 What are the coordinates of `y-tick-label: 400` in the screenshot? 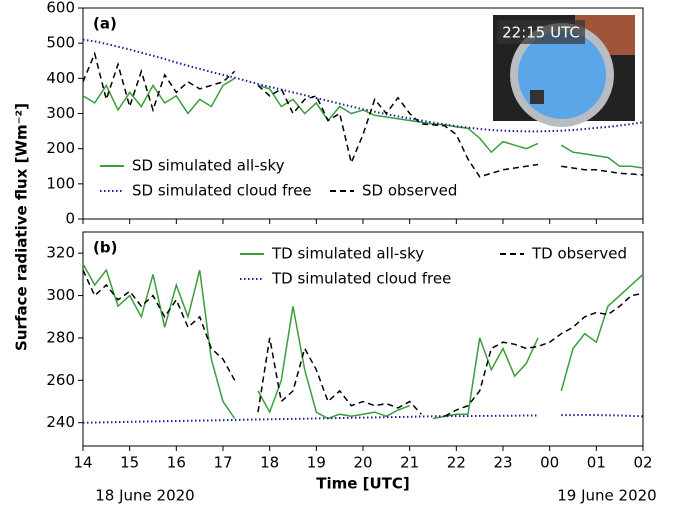 It's located at (60, 78).